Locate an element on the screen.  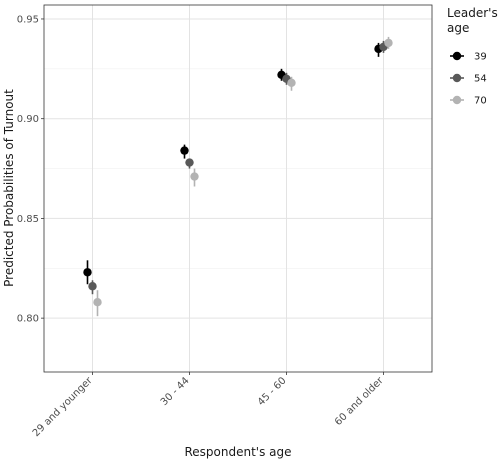
x-tick-label: 60 and older is located at coordinates (359, 401).